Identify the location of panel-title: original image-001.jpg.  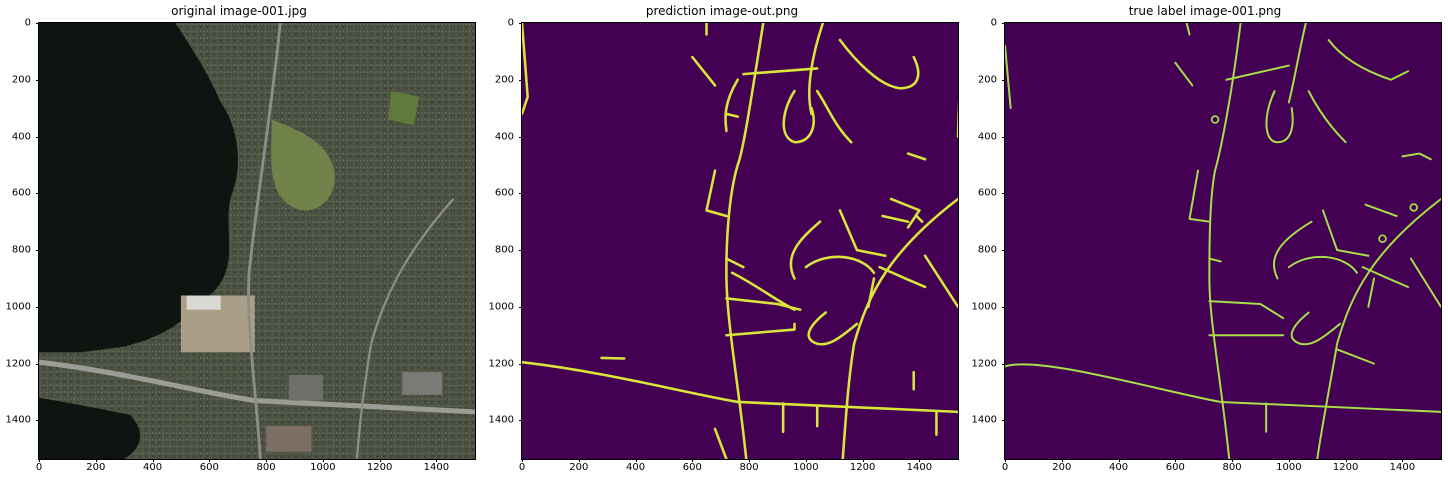
(239, 11).